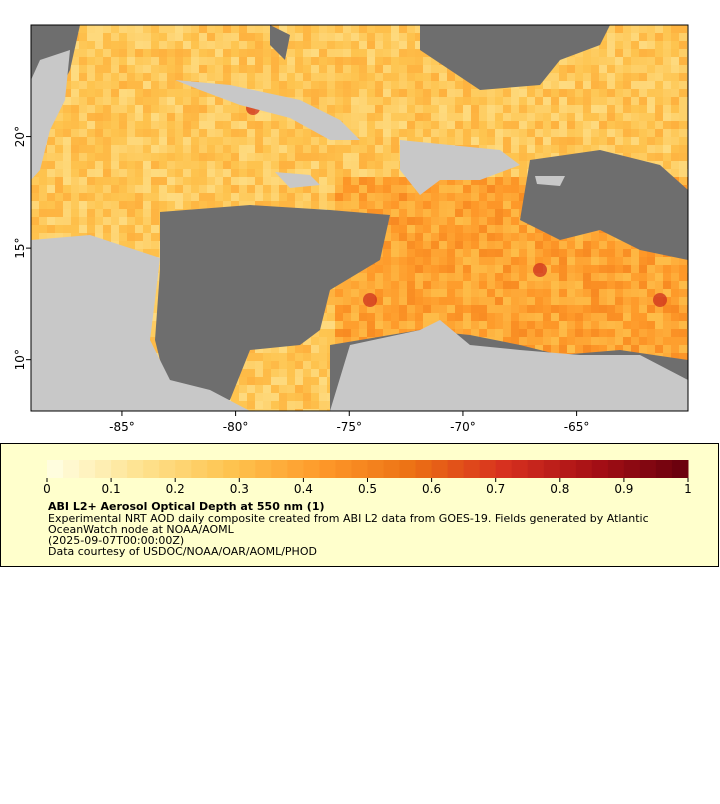 Image resolution: width=720 pixels, height=804 pixels. What do you see at coordinates (116, 540) in the screenshot?
I see `legend-line: (2025-09-07T00:00:00Z)` at bounding box center [116, 540].